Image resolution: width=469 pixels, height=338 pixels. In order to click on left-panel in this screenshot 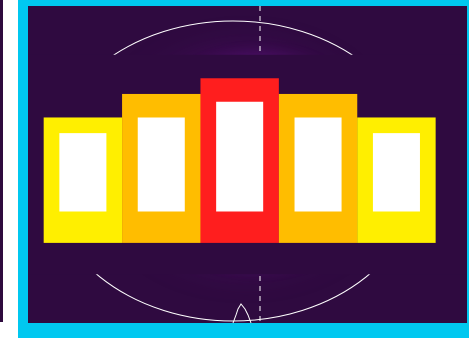, I will do `click(9, 169)`.